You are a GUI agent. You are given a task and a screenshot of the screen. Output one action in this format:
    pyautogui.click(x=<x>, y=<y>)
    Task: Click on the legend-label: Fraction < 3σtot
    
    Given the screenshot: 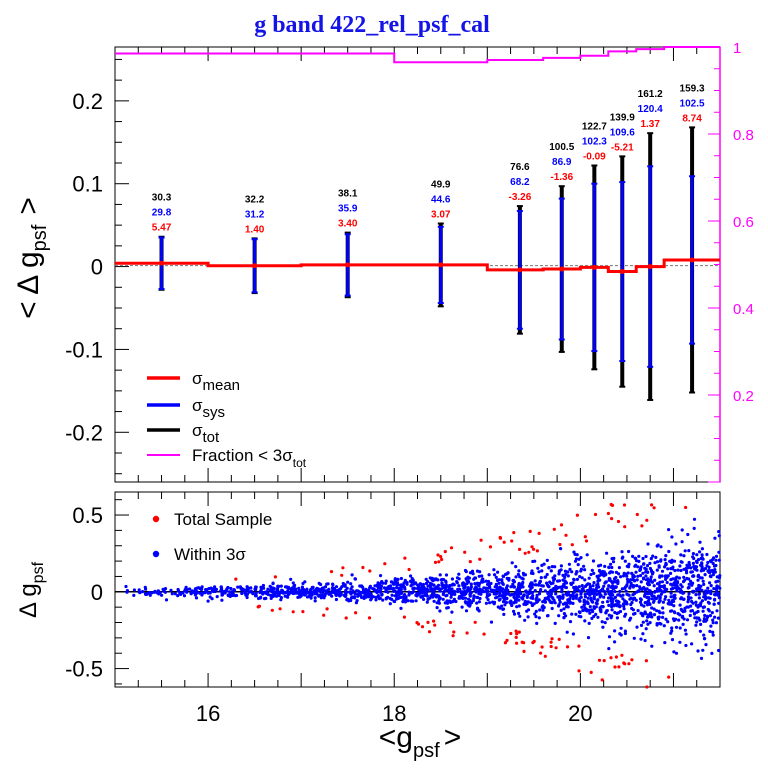 What is the action you would take?
    pyautogui.click(x=249, y=458)
    